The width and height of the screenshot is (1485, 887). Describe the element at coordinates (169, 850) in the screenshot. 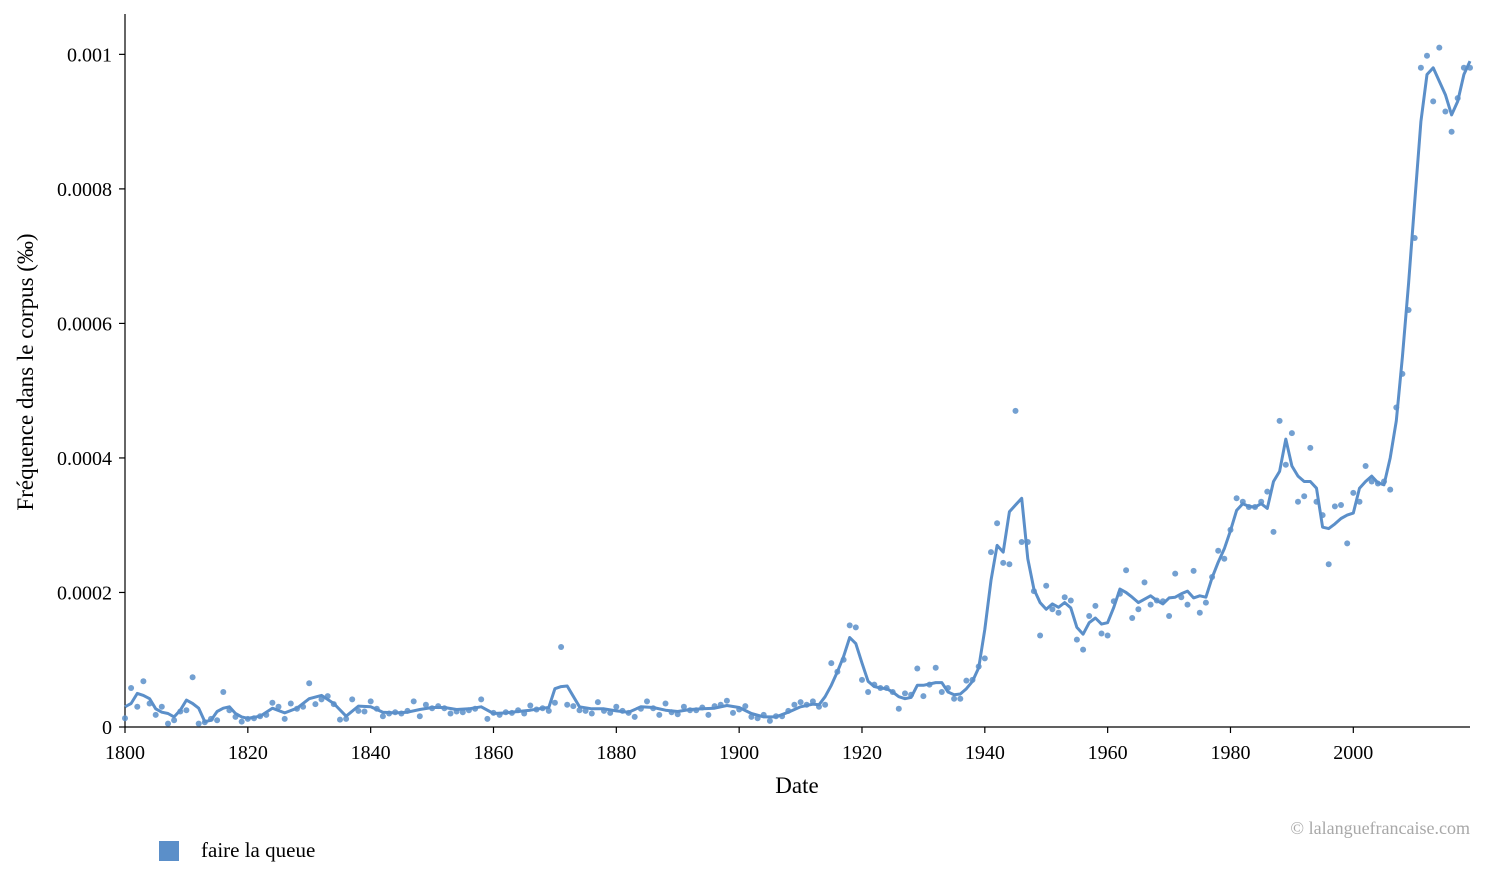

I see `legend-swatch` at that location.